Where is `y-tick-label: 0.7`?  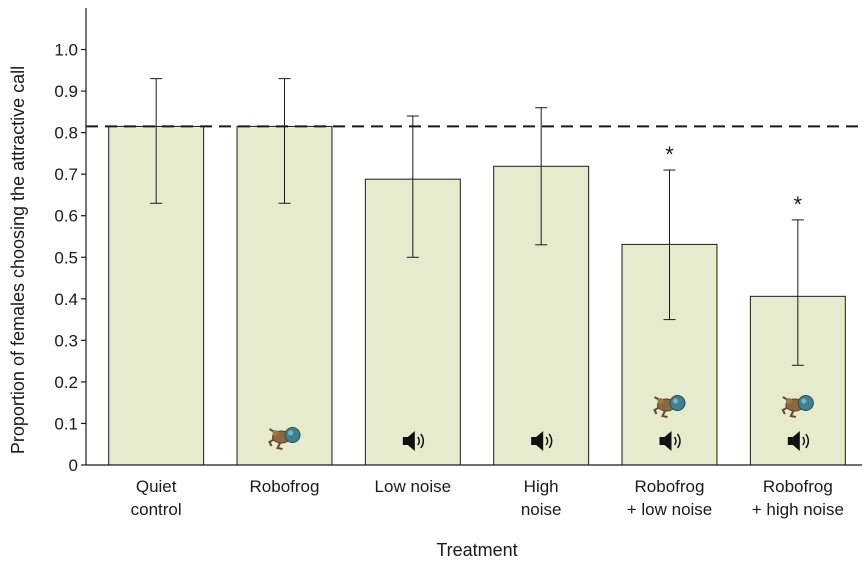
y-tick-label: 0.7 is located at coordinates (66, 174).